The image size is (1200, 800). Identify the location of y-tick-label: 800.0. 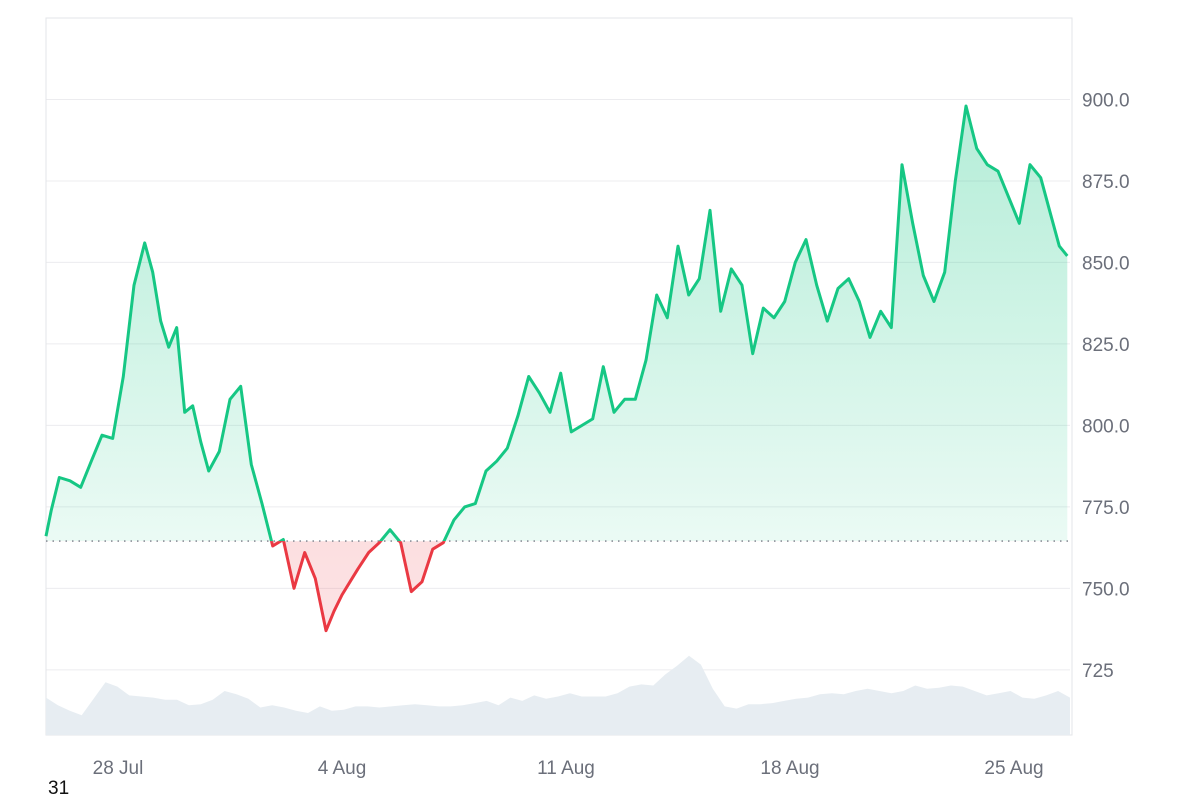
(1106, 426).